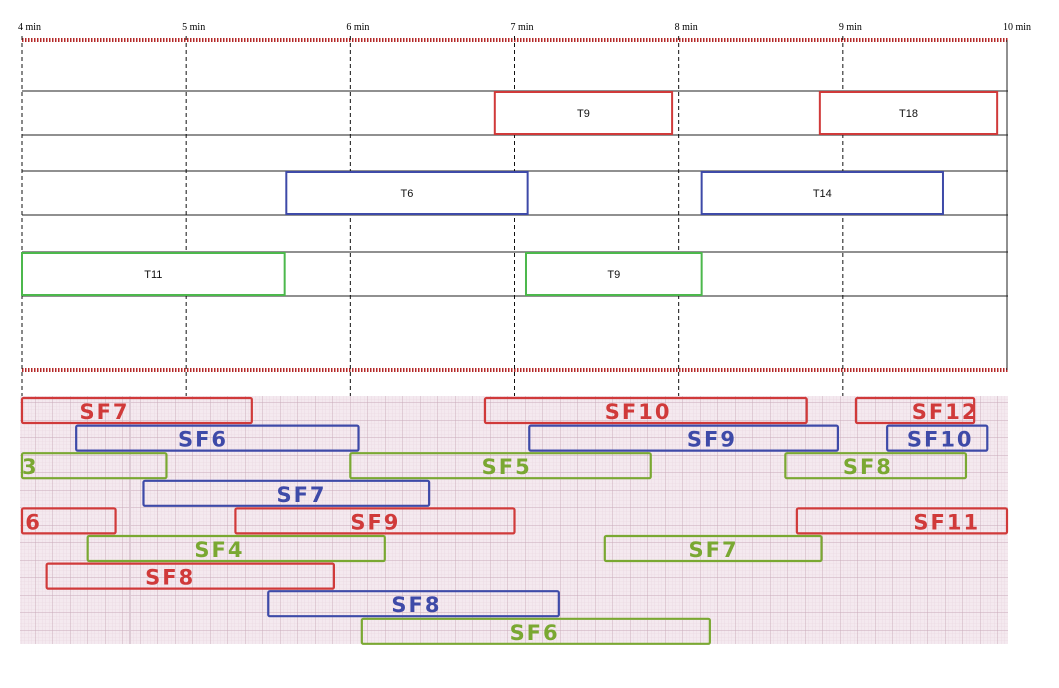 This screenshot has height=688, width=1059. What do you see at coordinates (130, 520) in the screenshot?
I see `paper-seam` at bounding box center [130, 520].